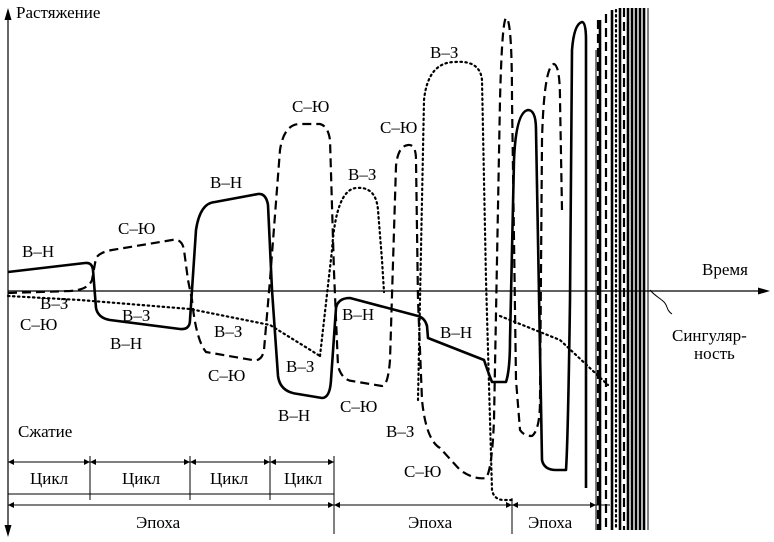  I want to click on cycle-label-2: Цикл, so click(141, 478).